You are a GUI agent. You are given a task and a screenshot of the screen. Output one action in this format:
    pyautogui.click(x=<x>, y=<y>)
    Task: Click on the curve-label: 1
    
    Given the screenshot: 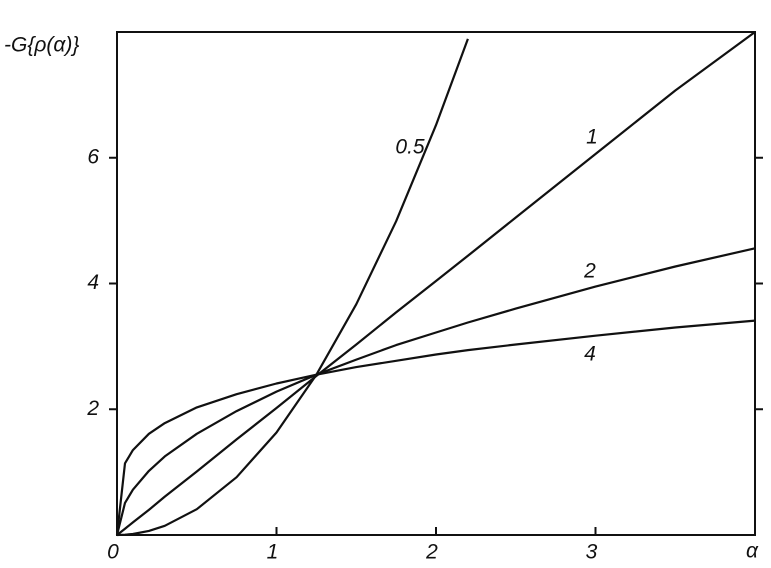 What is the action you would take?
    pyautogui.click(x=592, y=137)
    